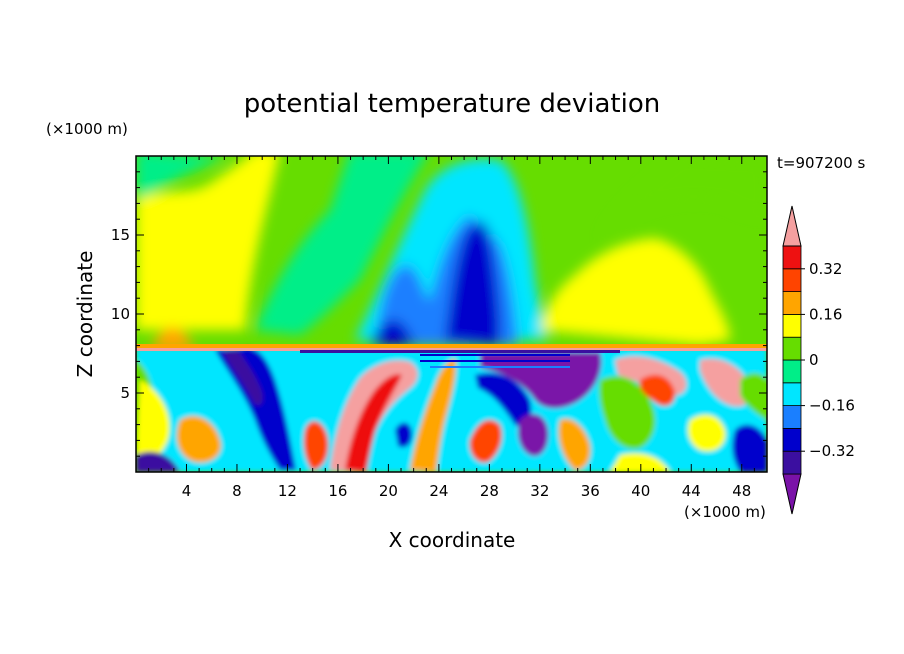 This screenshot has width=904, height=654. What do you see at coordinates (452, 540) in the screenshot?
I see `x-axis-label: X coordinate` at bounding box center [452, 540].